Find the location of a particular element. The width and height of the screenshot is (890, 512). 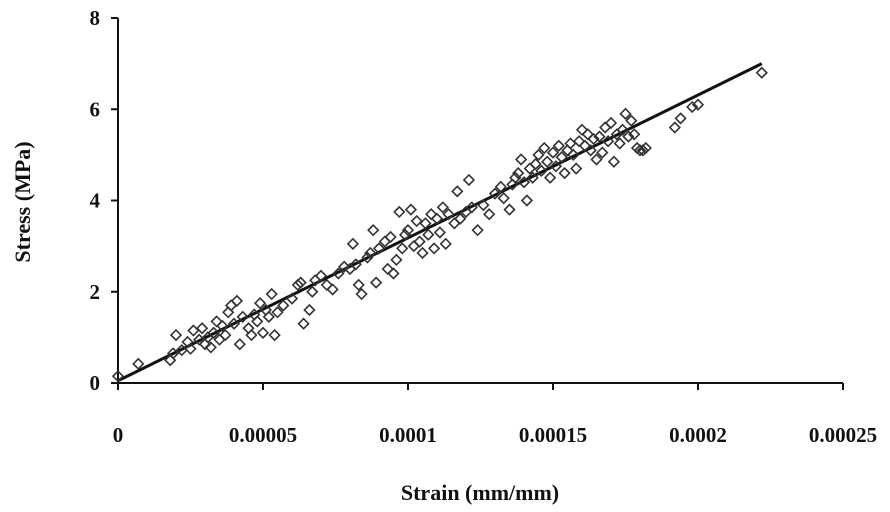

x-tick-label: 0 is located at coordinates (118, 435).